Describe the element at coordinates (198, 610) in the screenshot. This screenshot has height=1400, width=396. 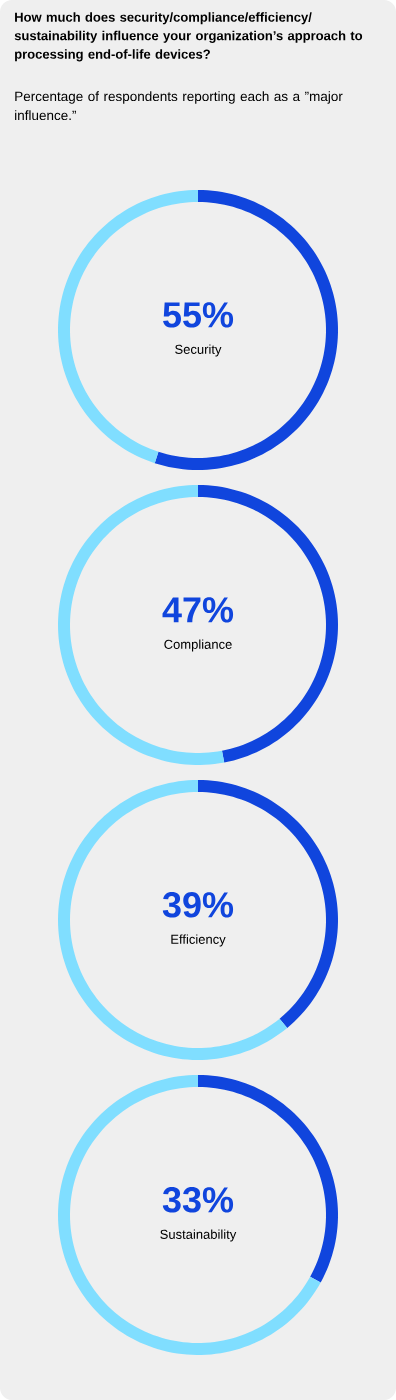
I see `data-label: 47%` at that location.